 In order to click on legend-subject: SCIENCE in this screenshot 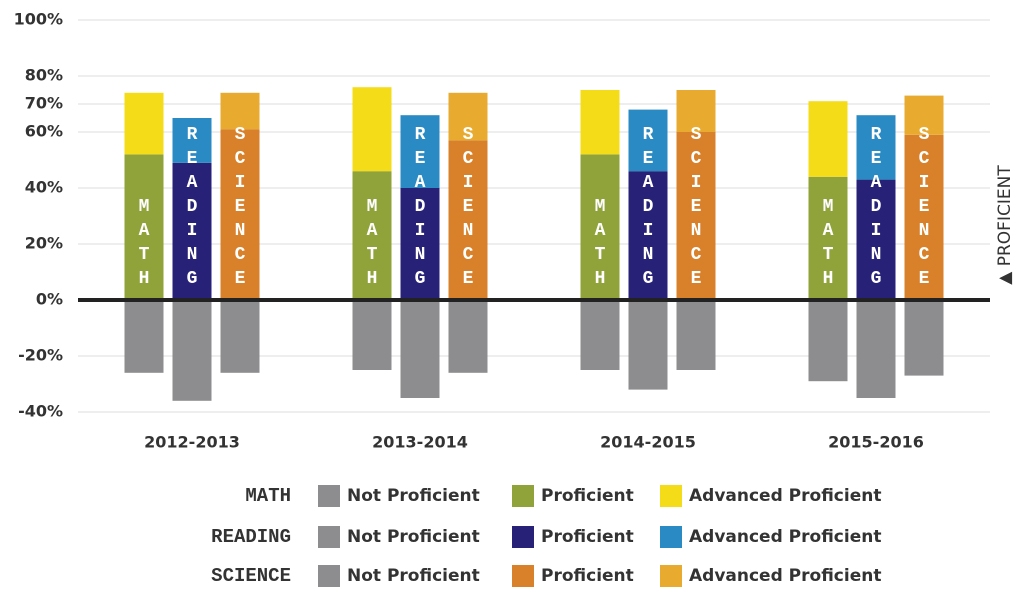, I will do `click(251, 576)`.